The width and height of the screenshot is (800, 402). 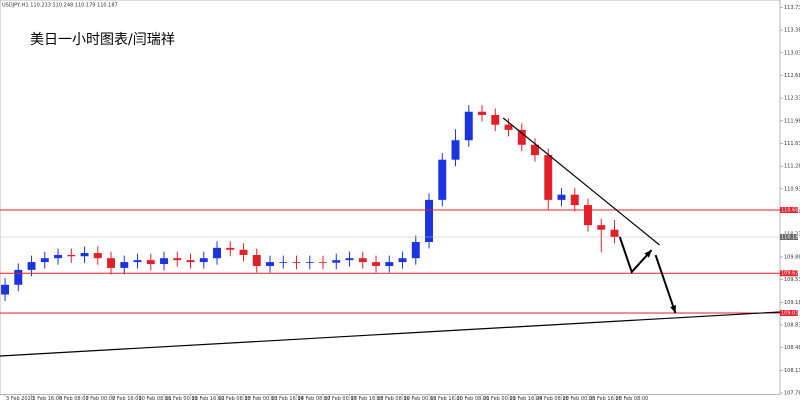 What do you see at coordinates (181, 399) in the screenshot?
I see `x-tick-label: 11 Feb 00:00` at bounding box center [181, 399].